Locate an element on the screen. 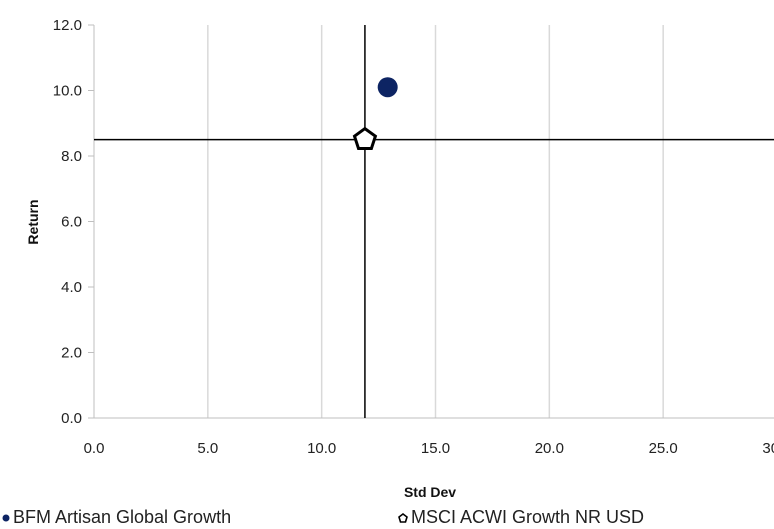 This screenshot has width=774, height=529. legend-label-fund: BFM Artisan Global Growth is located at coordinates (122, 517).